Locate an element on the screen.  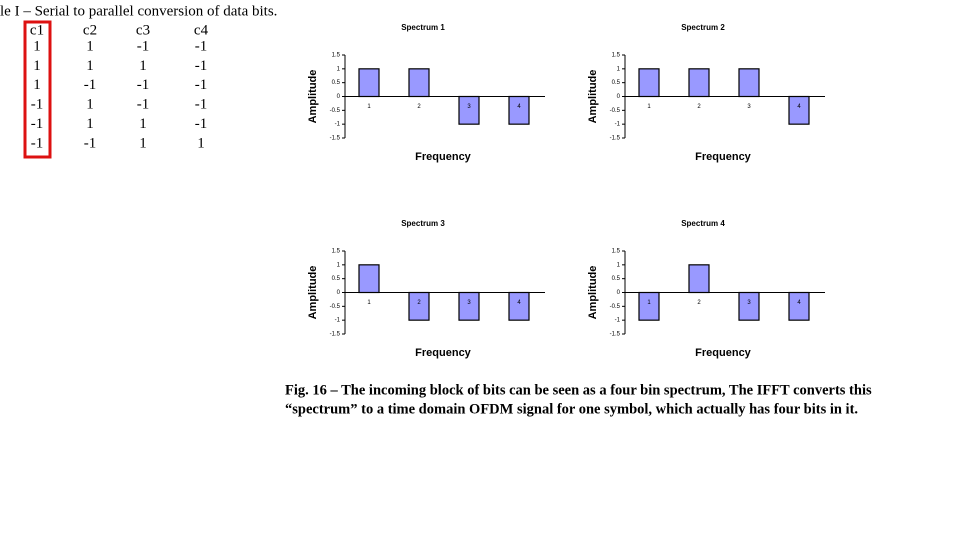
chart-title: Spectrum 2 is located at coordinates (703, 27).